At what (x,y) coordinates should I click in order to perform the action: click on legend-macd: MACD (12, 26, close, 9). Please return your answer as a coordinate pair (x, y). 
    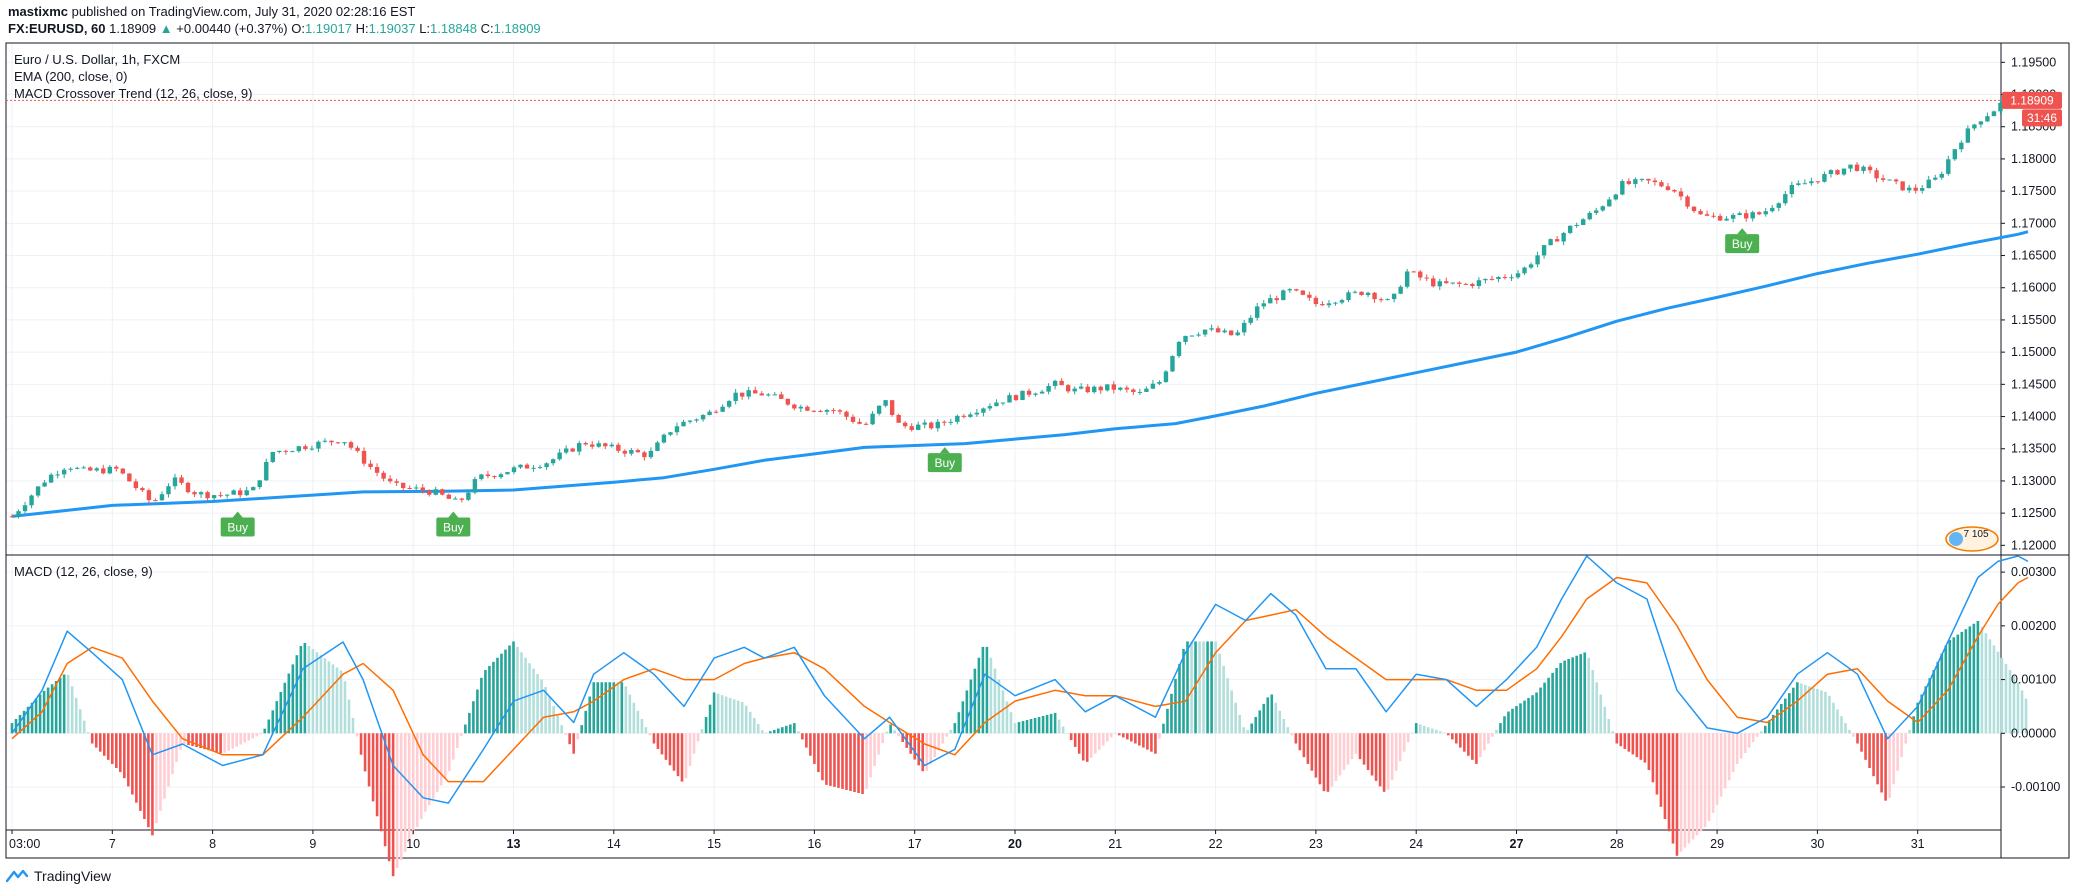
    Looking at the image, I should click on (83, 571).